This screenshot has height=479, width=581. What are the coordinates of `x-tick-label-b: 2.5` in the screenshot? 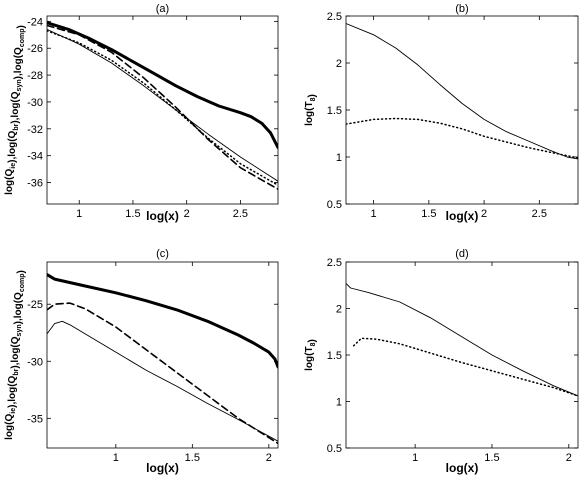 It's located at (539, 214).